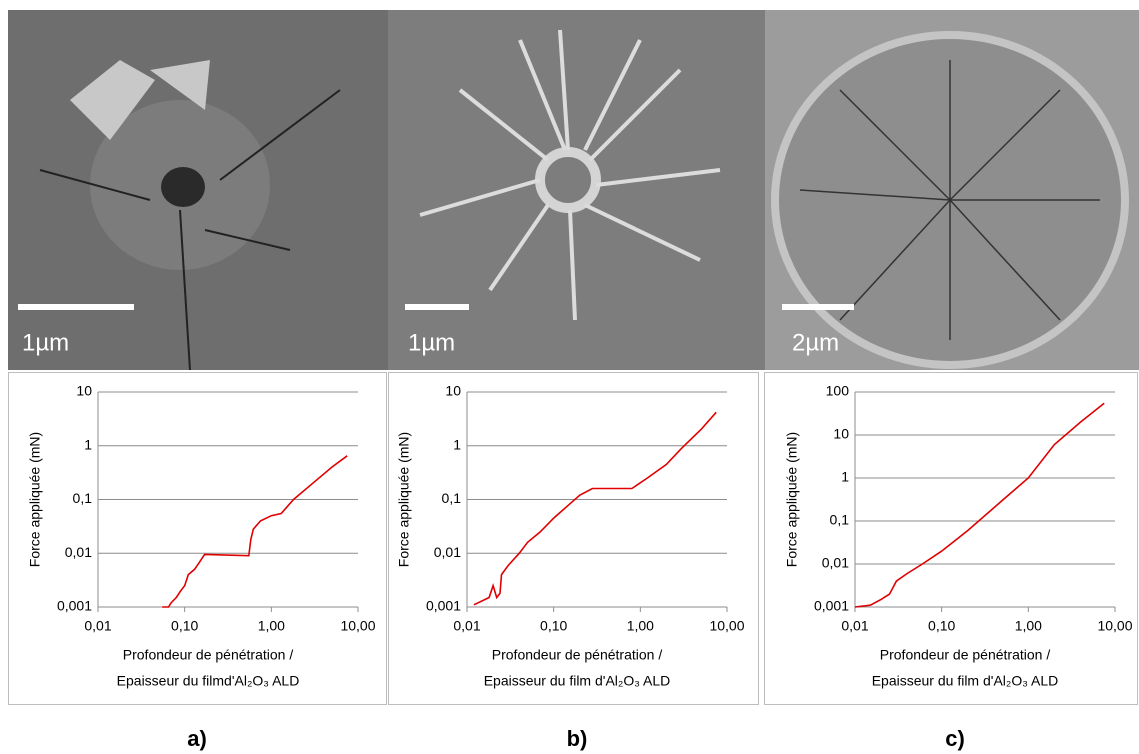 This screenshot has height=754, width=1139. I want to click on panel-label: c), so click(955, 738).